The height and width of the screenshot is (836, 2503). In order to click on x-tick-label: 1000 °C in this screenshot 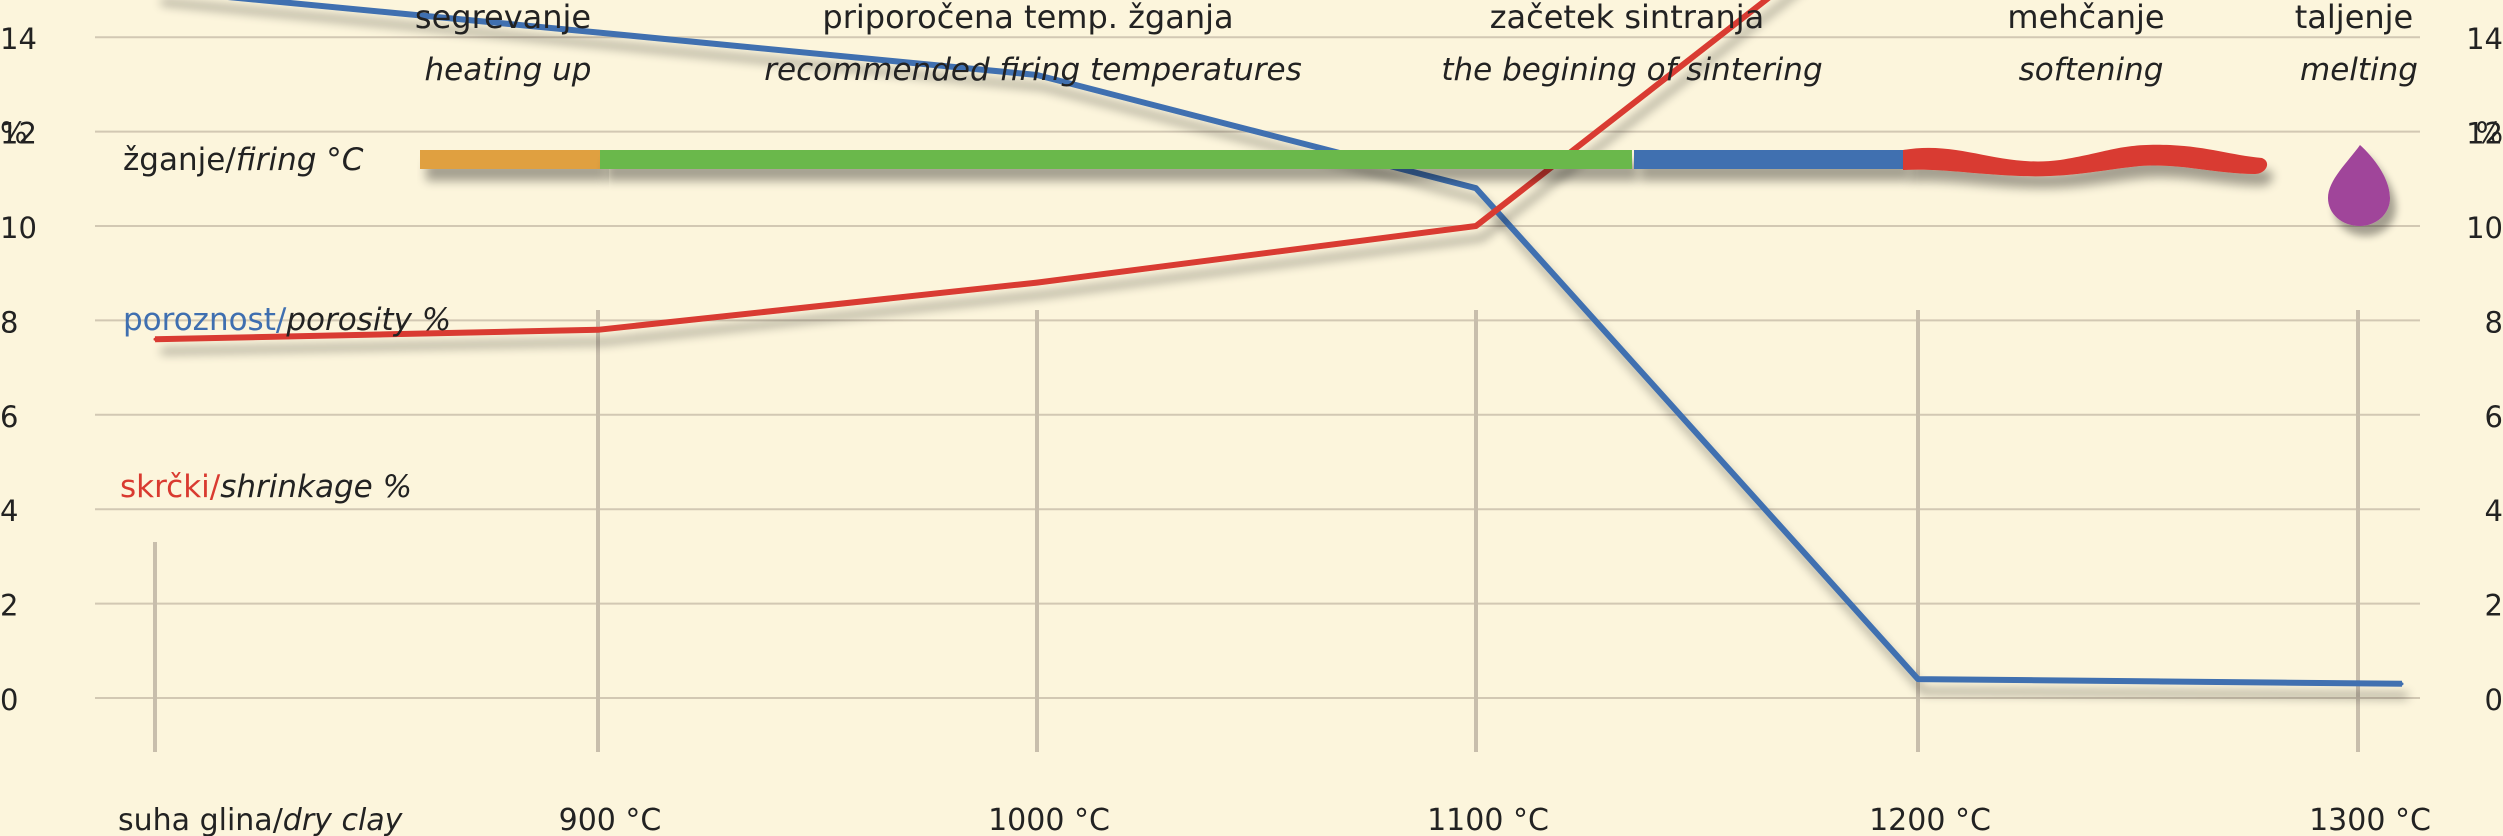, I will do `click(1049, 819)`.